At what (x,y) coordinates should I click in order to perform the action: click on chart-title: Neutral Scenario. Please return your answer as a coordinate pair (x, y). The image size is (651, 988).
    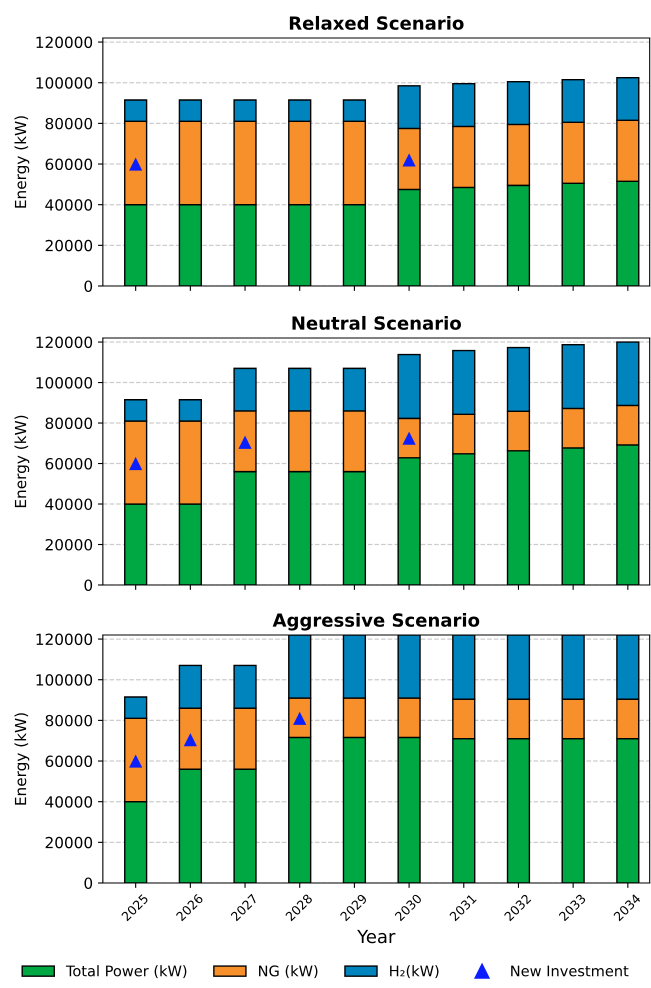
    Looking at the image, I should click on (376, 323).